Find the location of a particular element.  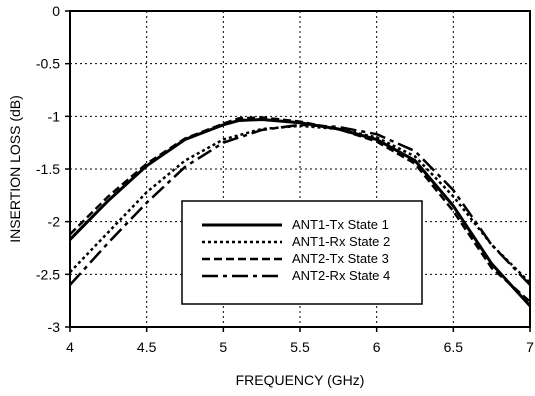

legend-label-1: ANT1-Tx State 1 is located at coordinates (340, 224).